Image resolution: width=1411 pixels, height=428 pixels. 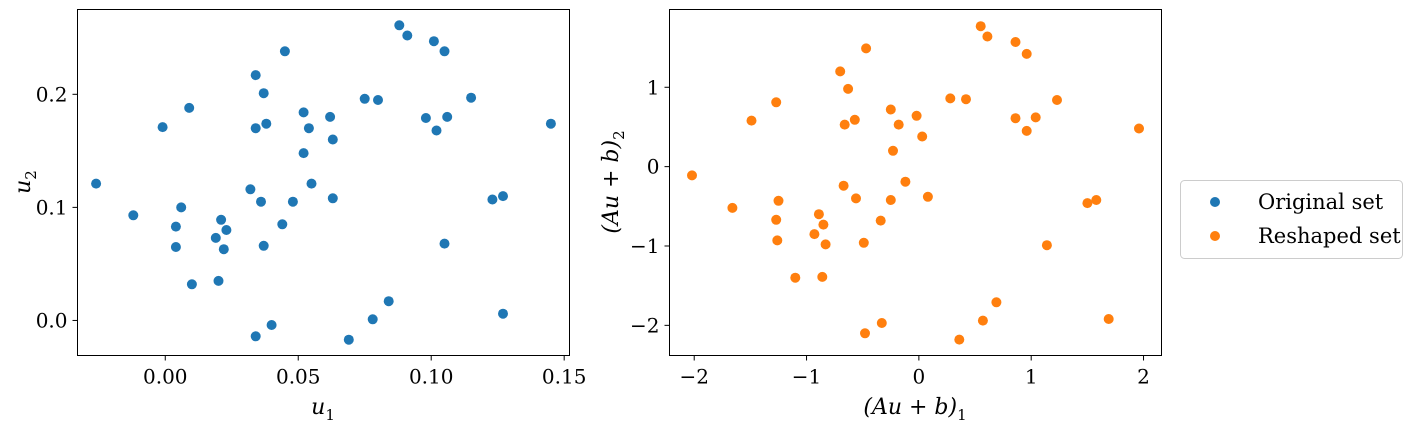 I want to click on legend-label-original: Original set, so click(x=1321, y=202).